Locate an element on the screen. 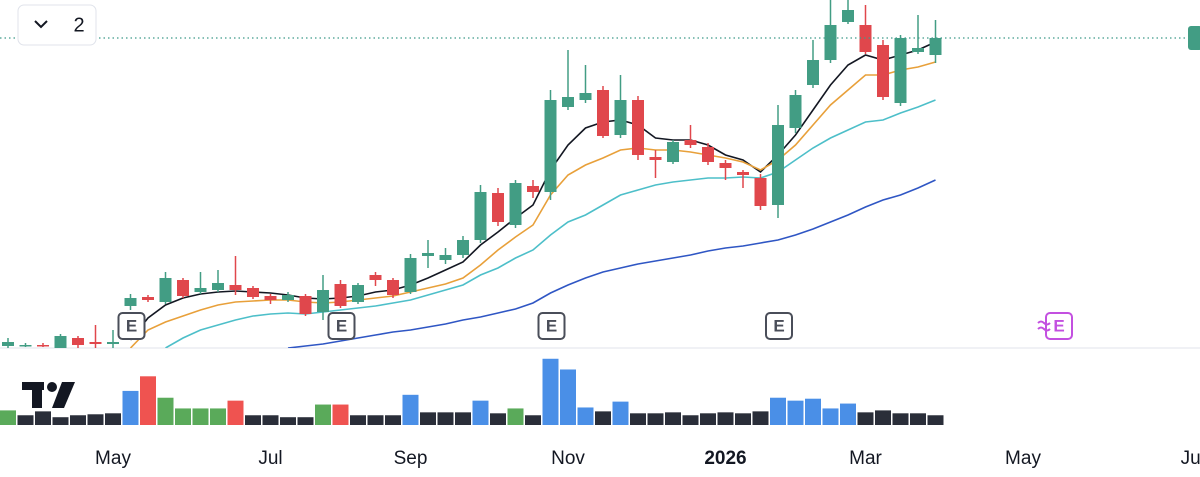  dropdown: 2 is located at coordinates (57, 25).